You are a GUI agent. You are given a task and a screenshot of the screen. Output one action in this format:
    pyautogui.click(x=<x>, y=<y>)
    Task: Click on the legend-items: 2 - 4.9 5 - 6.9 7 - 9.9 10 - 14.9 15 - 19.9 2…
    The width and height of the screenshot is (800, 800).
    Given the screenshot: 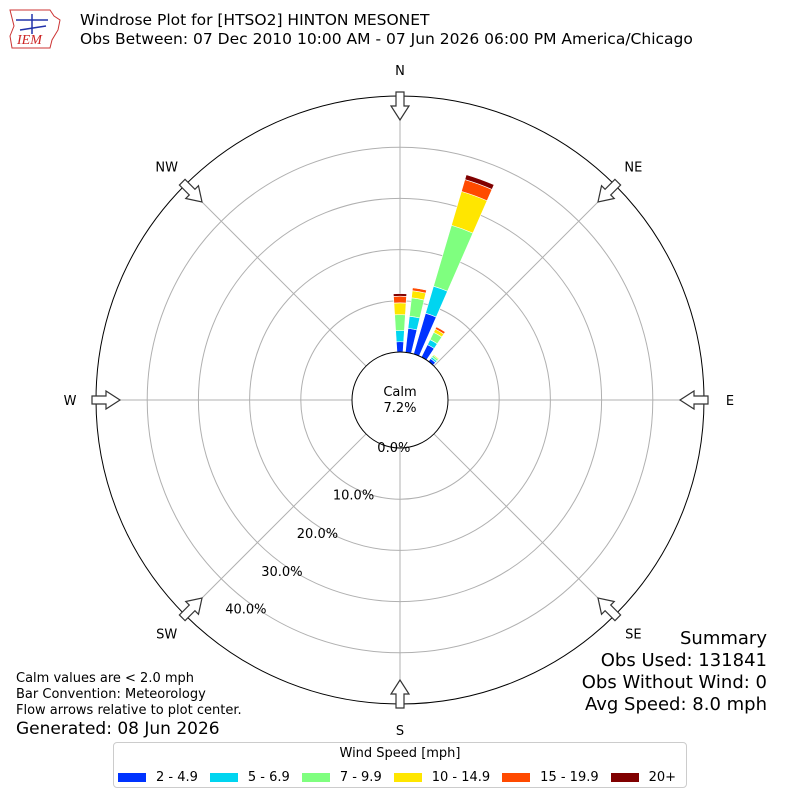 What is the action you would take?
    pyautogui.click(x=403, y=776)
    